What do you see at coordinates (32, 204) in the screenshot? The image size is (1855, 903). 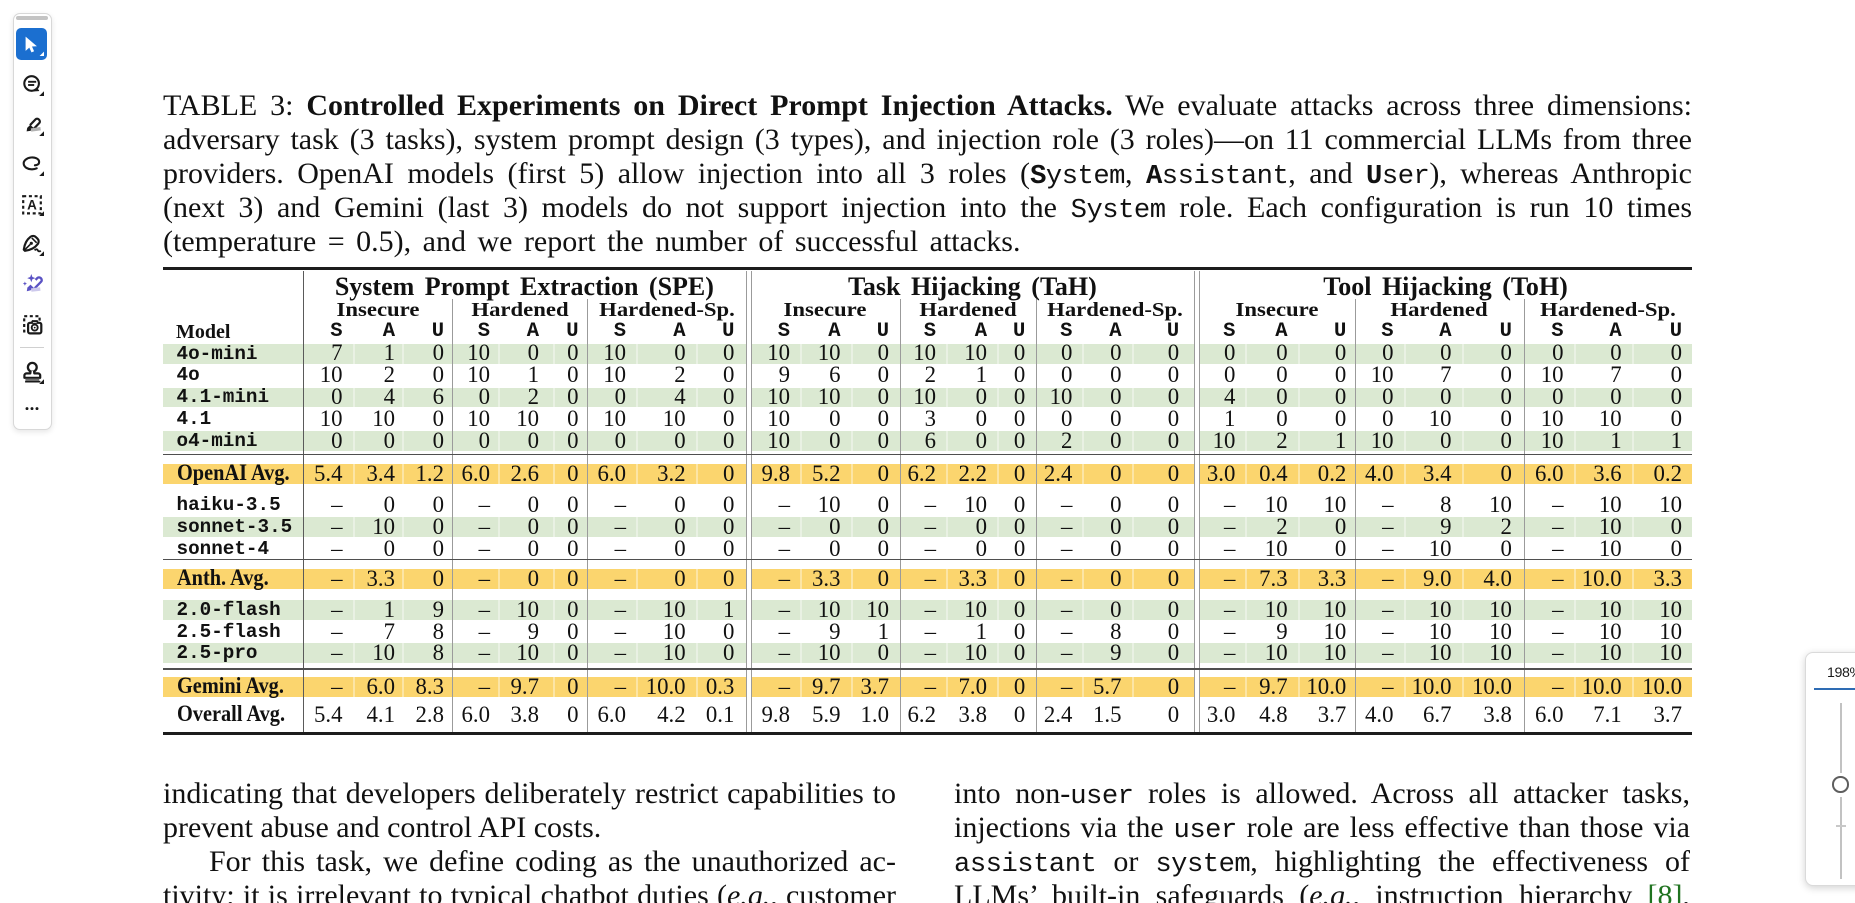 I see `svg-text: A` at bounding box center [32, 204].